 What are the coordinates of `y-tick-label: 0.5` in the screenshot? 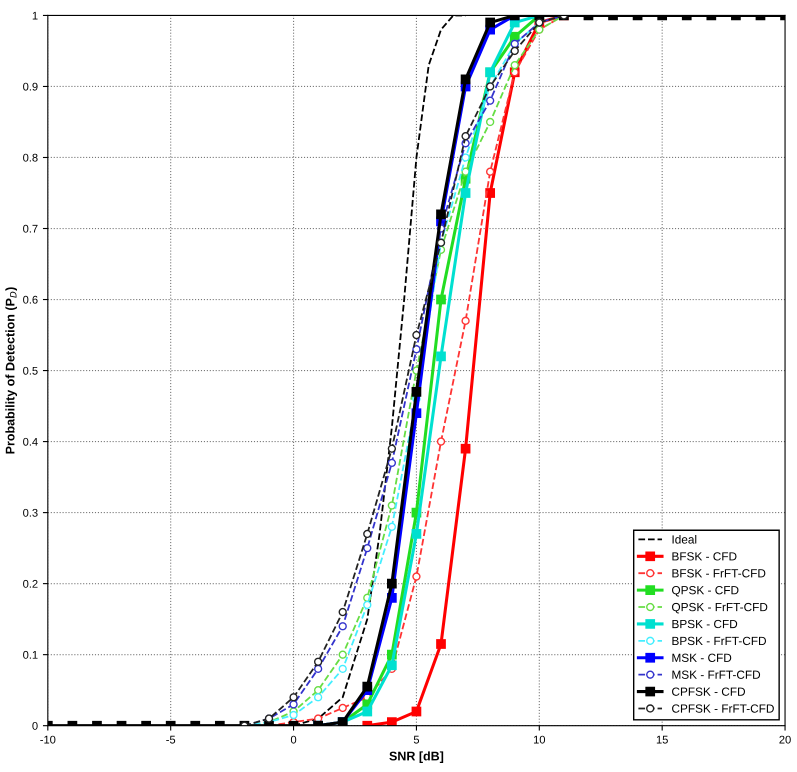 It's located at (30, 370).